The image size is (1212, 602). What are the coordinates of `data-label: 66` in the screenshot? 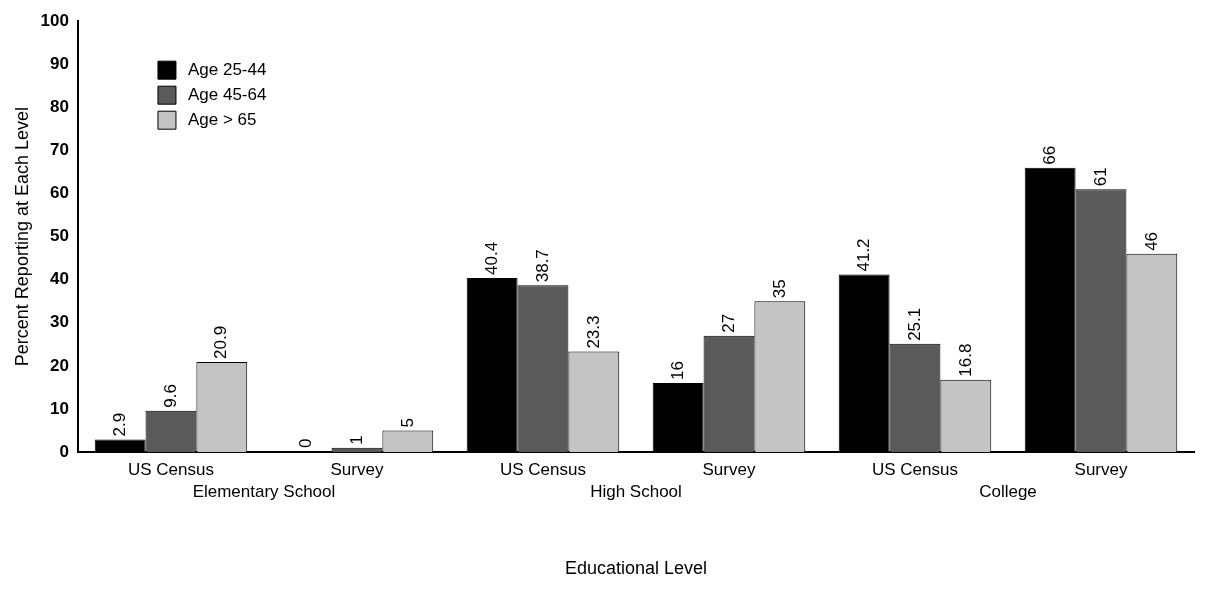 It's located at (1049, 155).